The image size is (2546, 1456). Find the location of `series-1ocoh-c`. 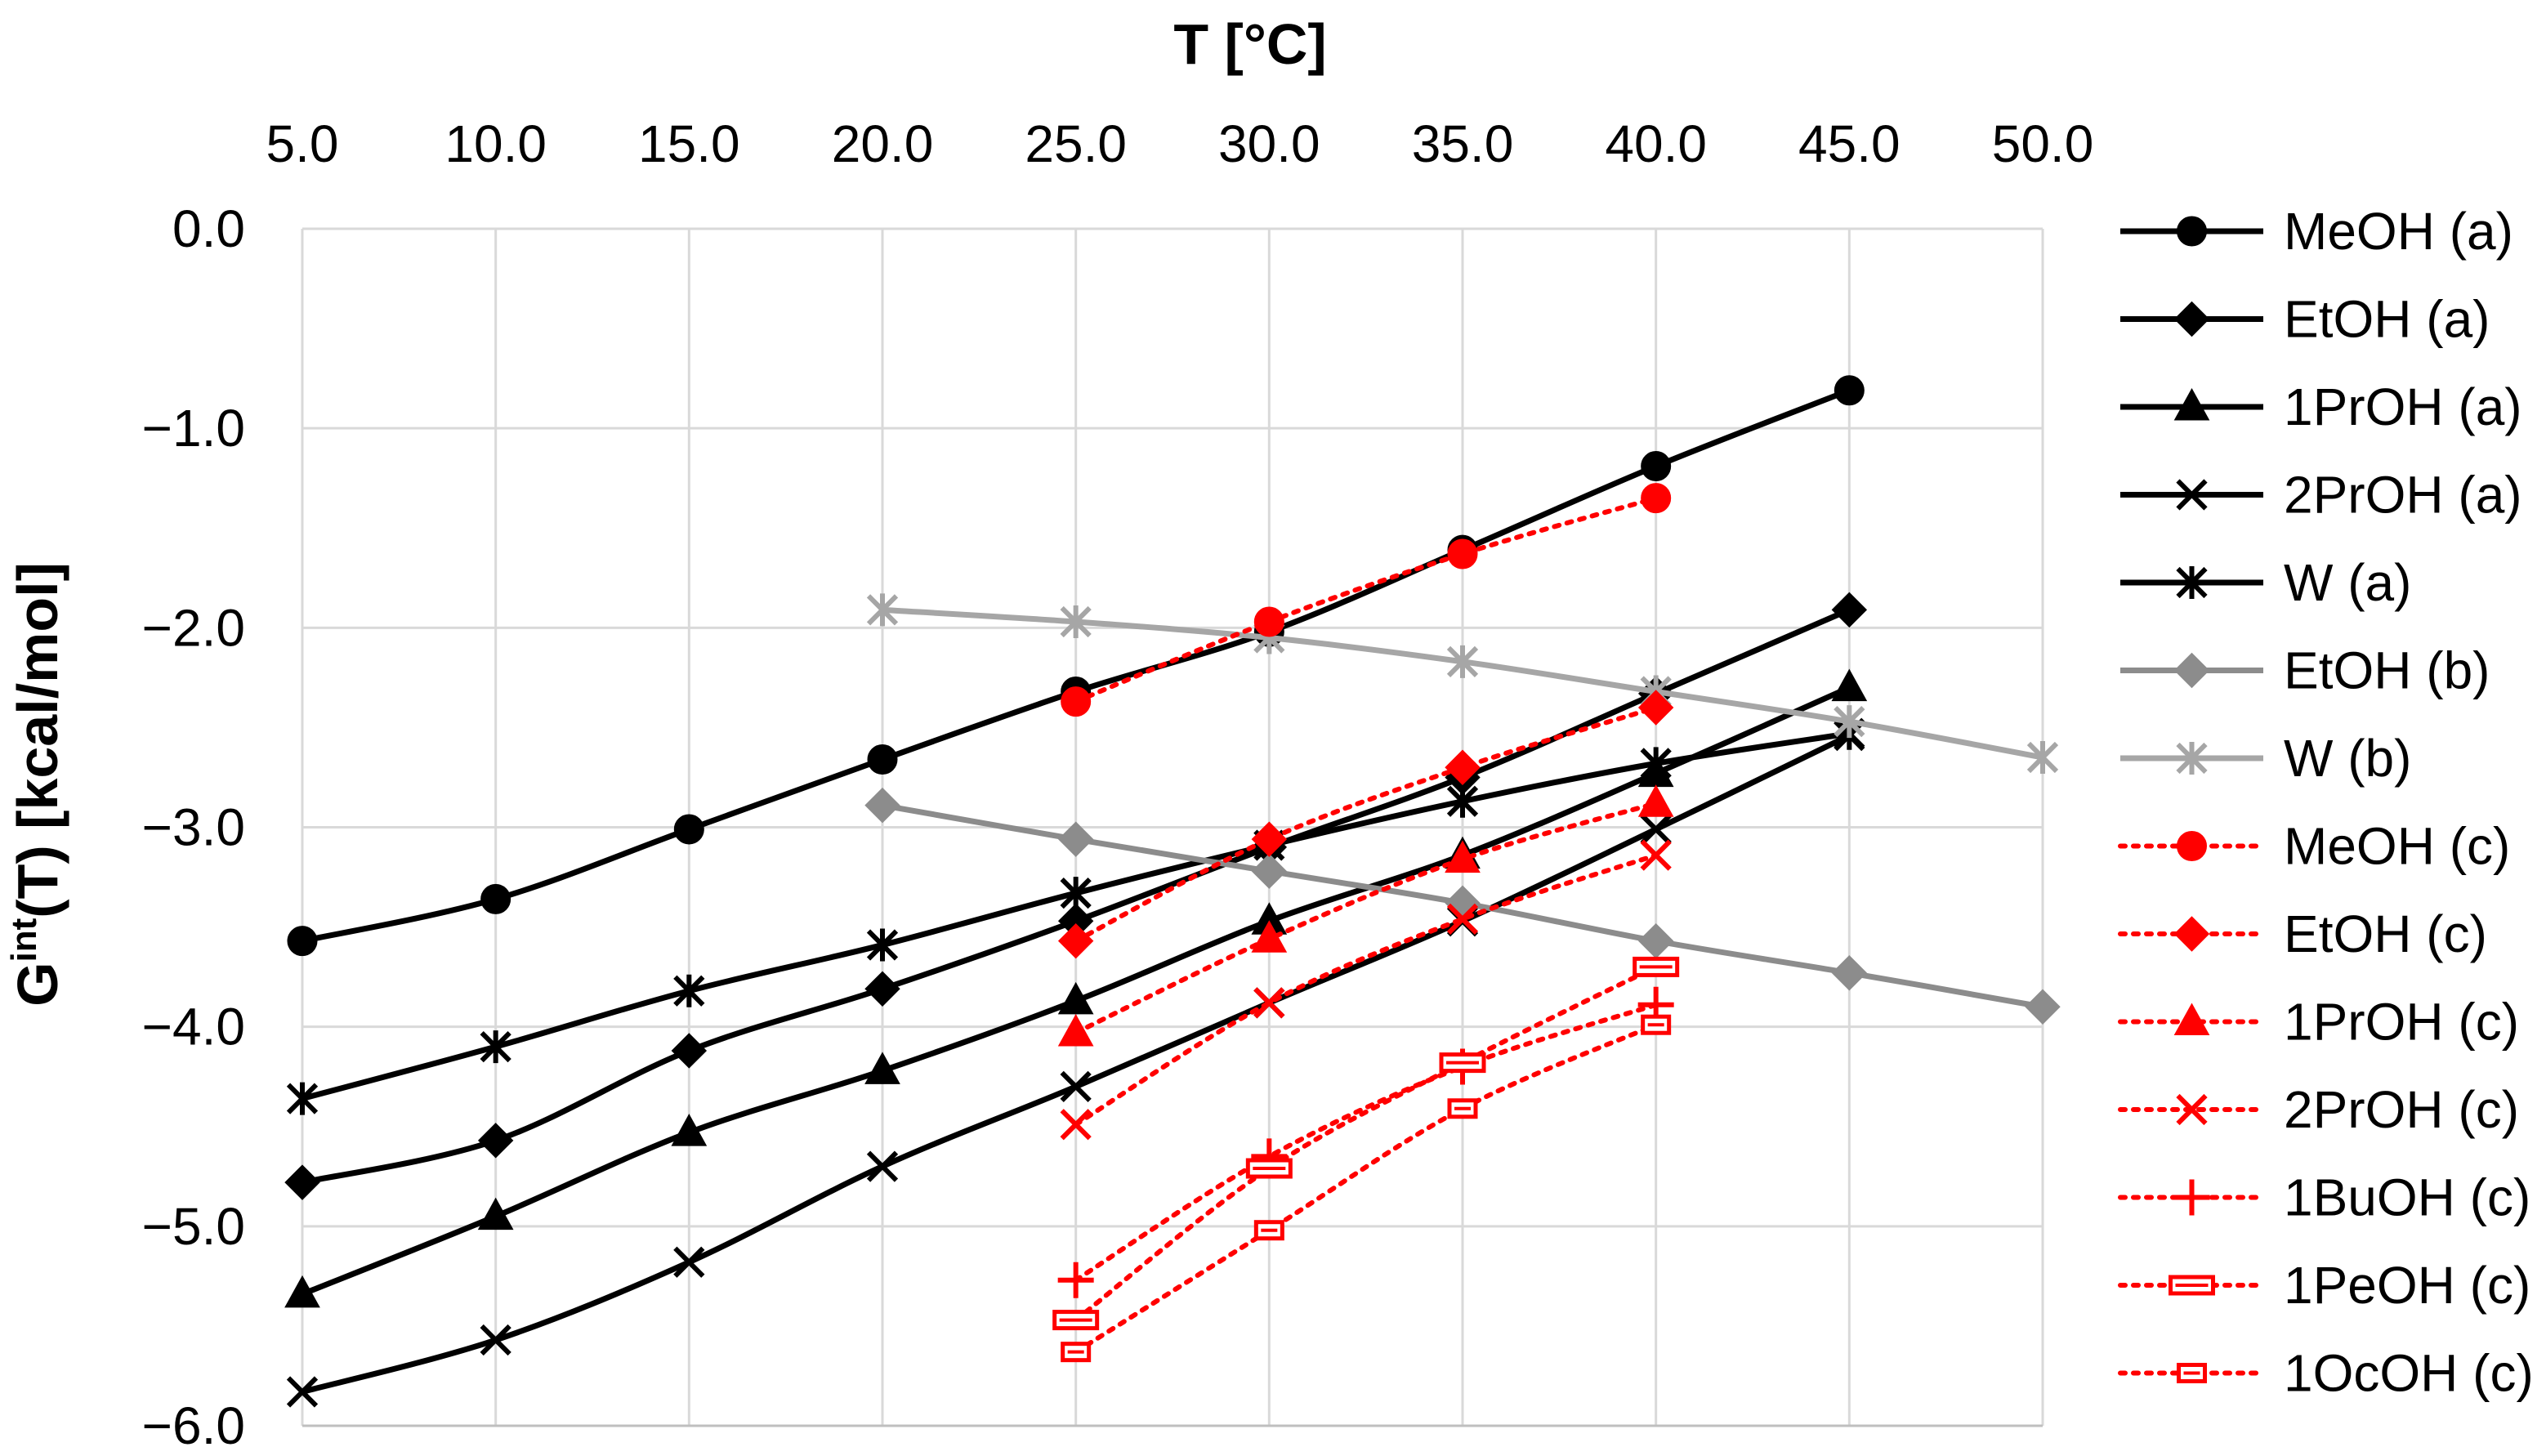

series-1ocoh-c is located at coordinates (1366, 1188).